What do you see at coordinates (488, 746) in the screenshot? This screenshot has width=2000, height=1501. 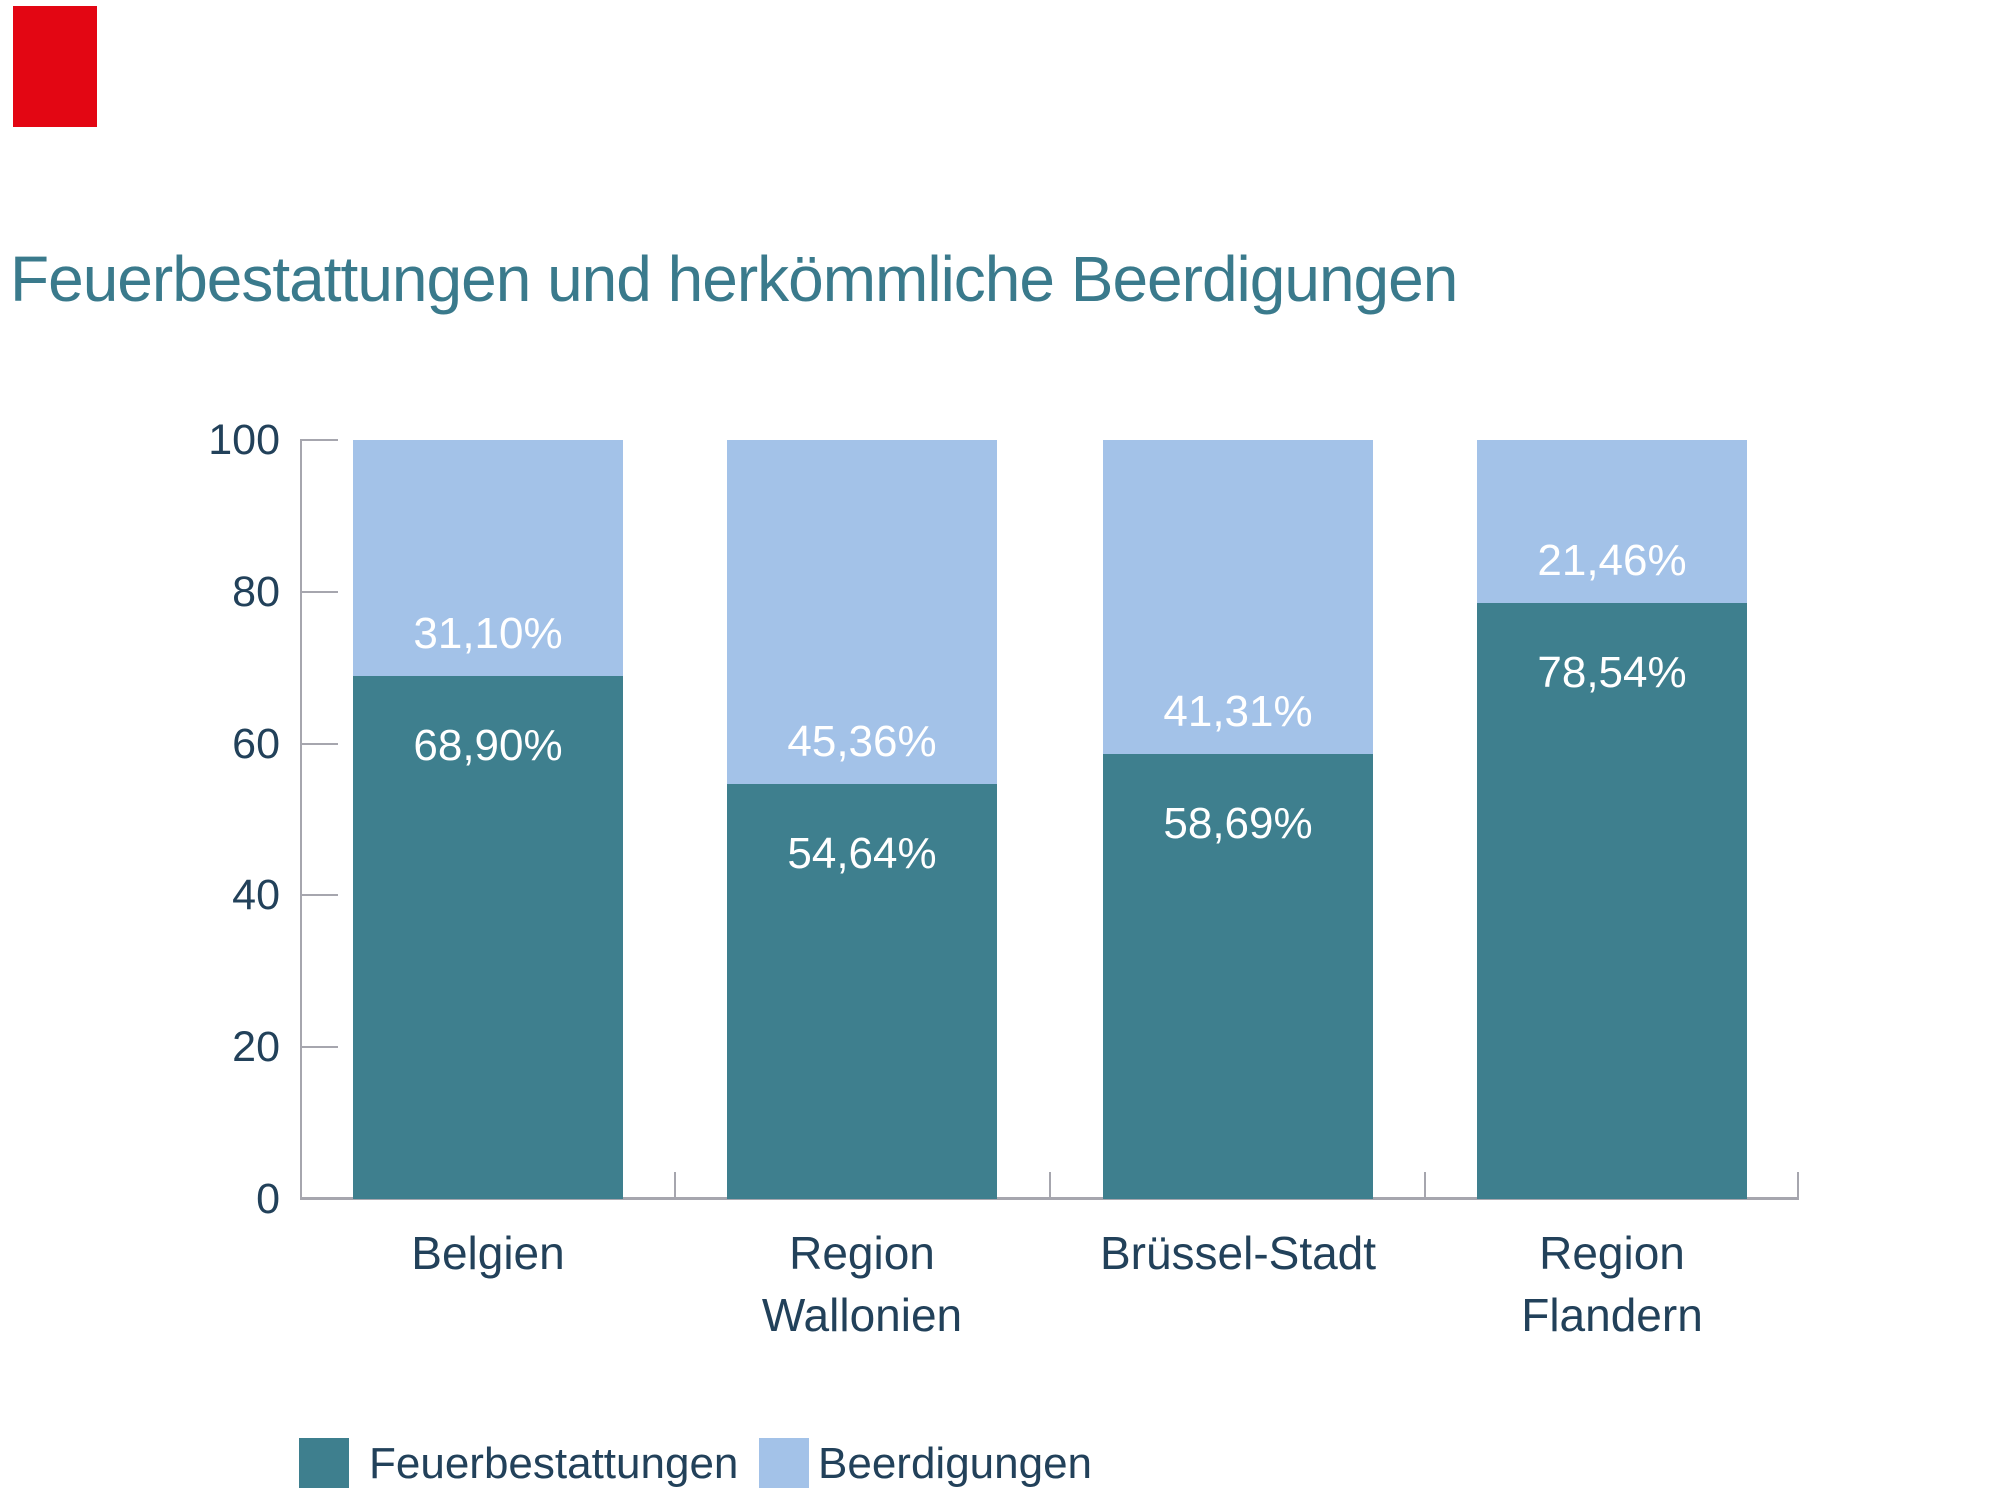 I see `bar-value-label-feuerbestattungen: 68,90%` at bounding box center [488, 746].